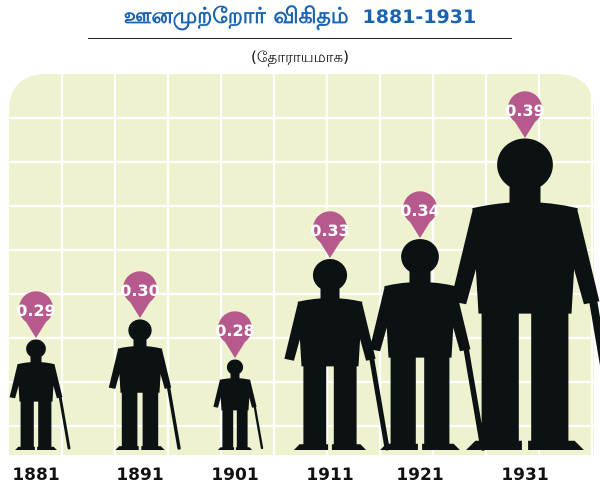  Describe the element at coordinates (329, 230) in the screenshot. I see `value-label-1911: 0.33` at that location.